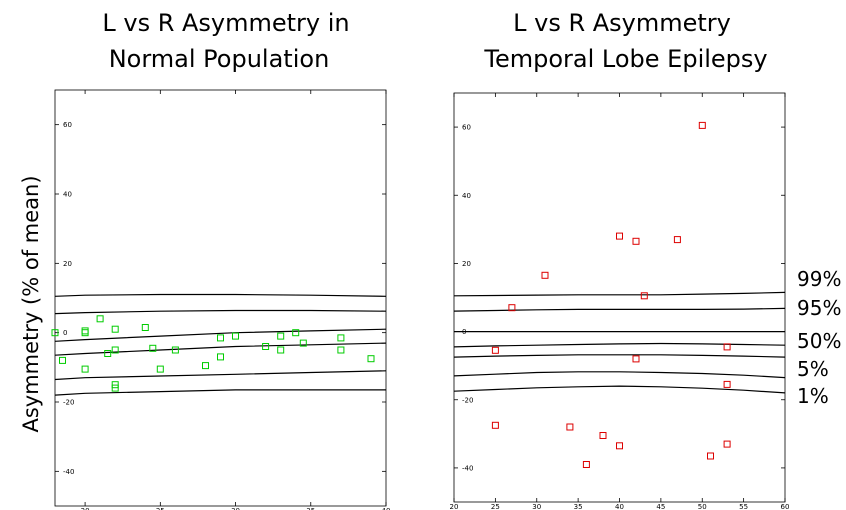 The height and width of the screenshot is (510, 846). I want to click on y-tick-label-epilepsy: 0, so click(464, 332).